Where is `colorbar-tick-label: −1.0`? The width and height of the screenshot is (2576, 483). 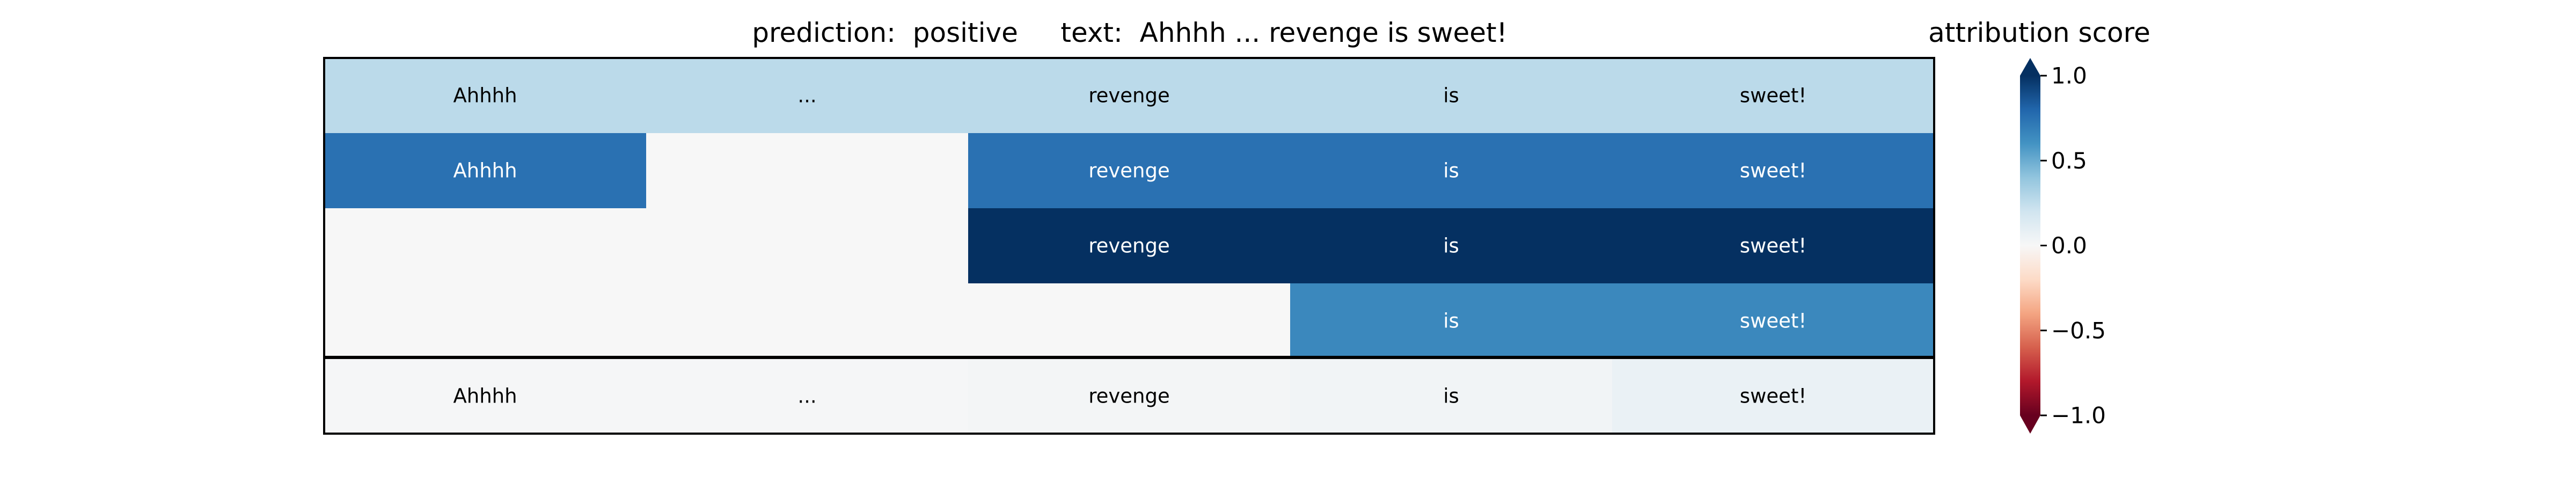
colorbar-tick-label: −1.0 is located at coordinates (2078, 415).